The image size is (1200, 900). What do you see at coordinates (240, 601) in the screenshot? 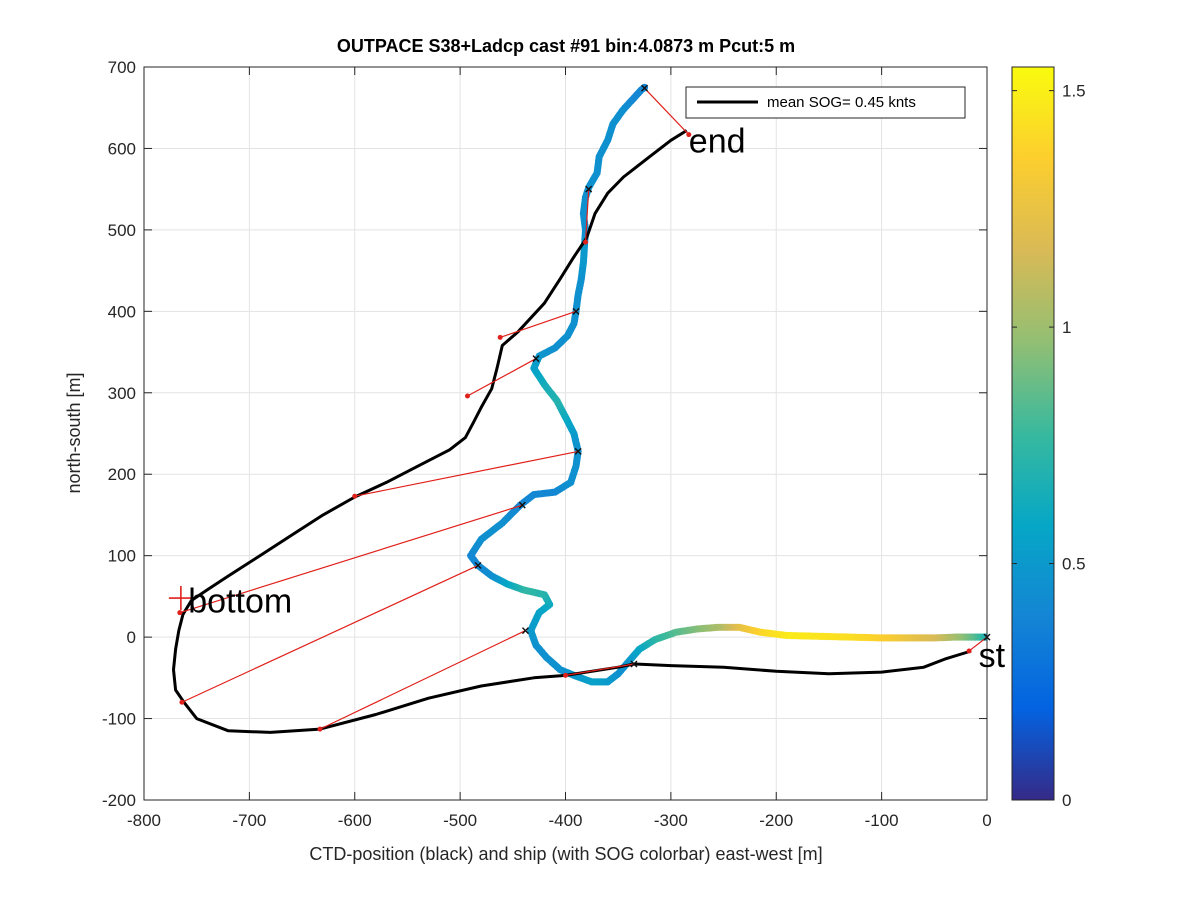
I see `annotation-label: bottom` at bounding box center [240, 601].